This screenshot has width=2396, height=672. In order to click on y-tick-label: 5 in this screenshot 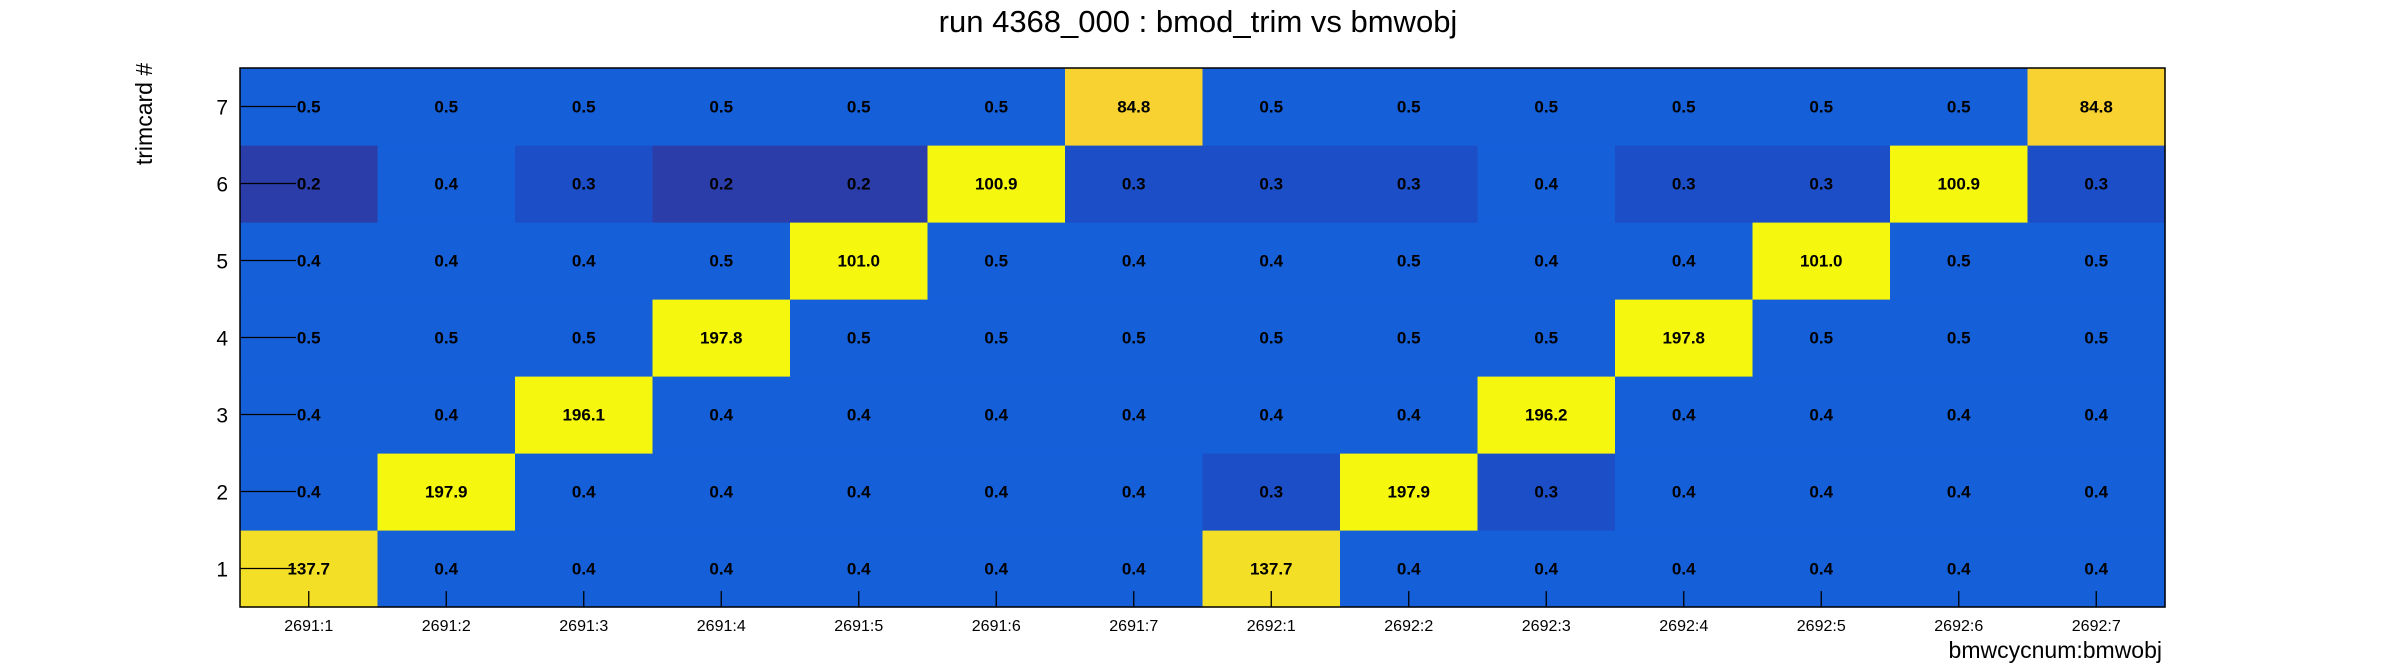, I will do `click(222, 262)`.